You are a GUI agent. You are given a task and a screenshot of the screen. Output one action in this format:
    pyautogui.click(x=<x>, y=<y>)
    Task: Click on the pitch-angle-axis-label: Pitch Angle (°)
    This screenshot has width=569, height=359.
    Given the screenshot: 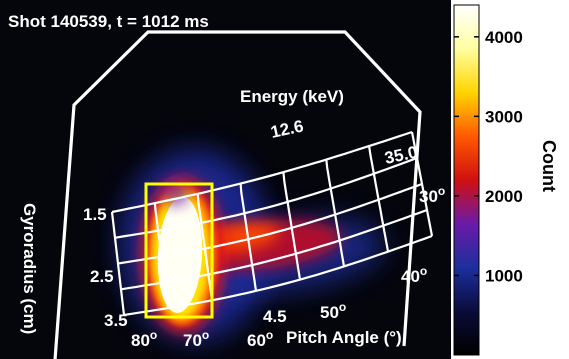 What is the action you would take?
    pyautogui.click(x=344, y=337)
    